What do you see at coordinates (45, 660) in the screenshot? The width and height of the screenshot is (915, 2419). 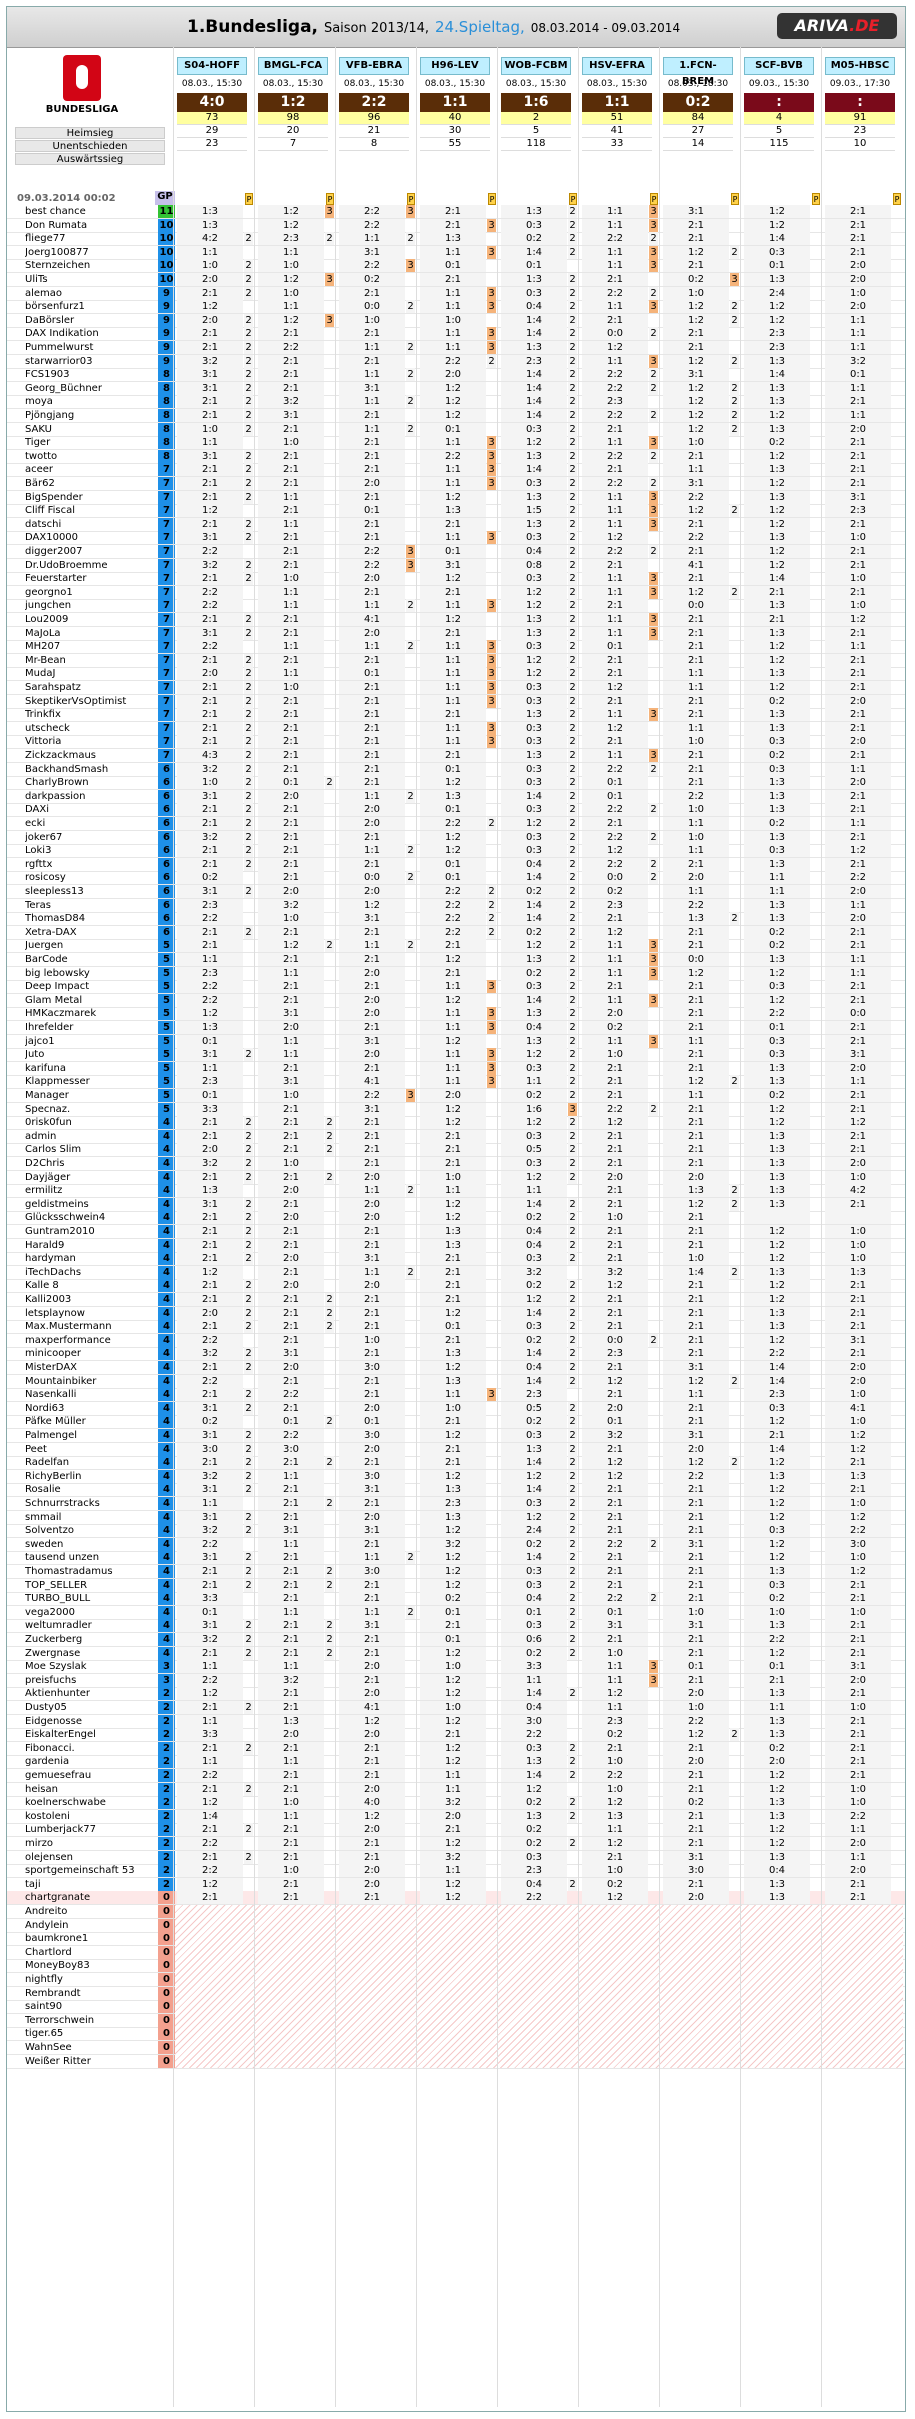 I see `player-name: Mr-Bean` at bounding box center [45, 660].